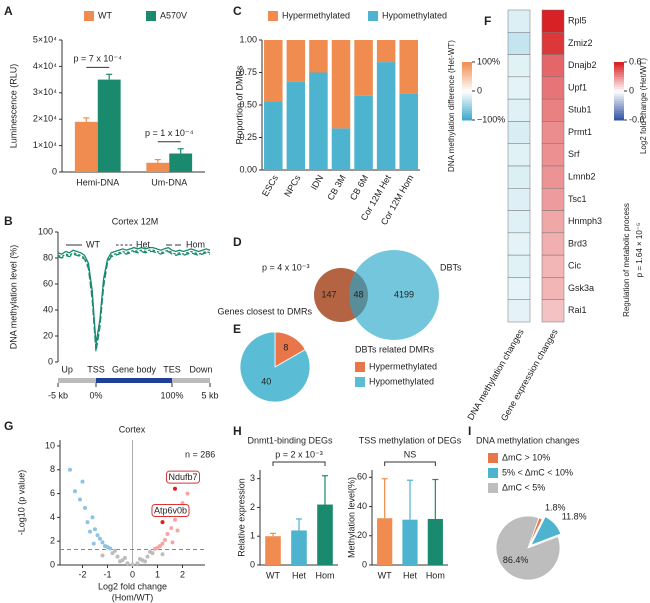  Describe the element at coordinates (275, 367) in the screenshot. I see `pie-slice` at that location.